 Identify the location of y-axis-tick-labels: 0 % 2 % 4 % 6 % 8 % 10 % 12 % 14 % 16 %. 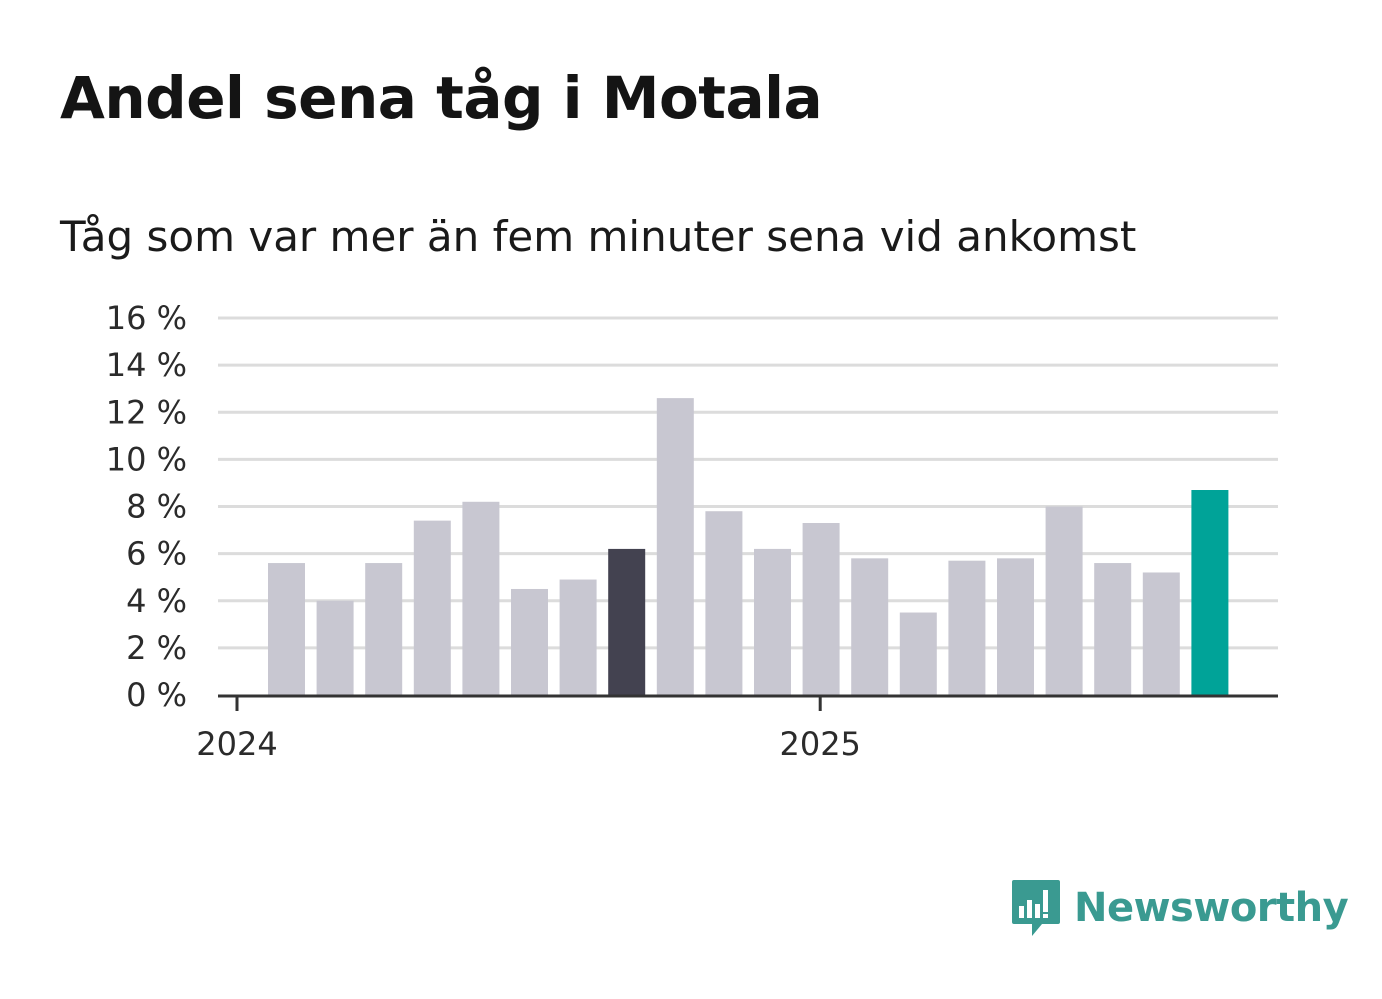
(146, 506).